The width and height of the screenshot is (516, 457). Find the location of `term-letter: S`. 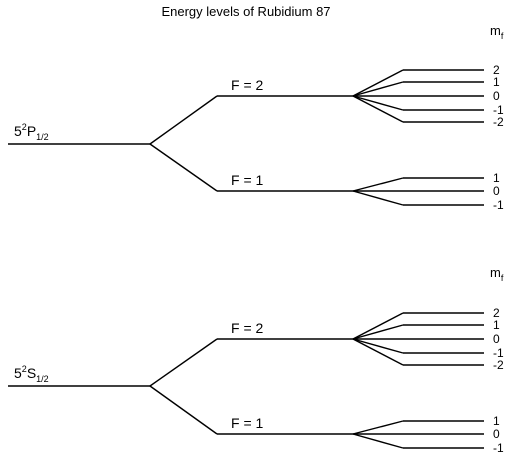

term-letter: S is located at coordinates (31, 373).